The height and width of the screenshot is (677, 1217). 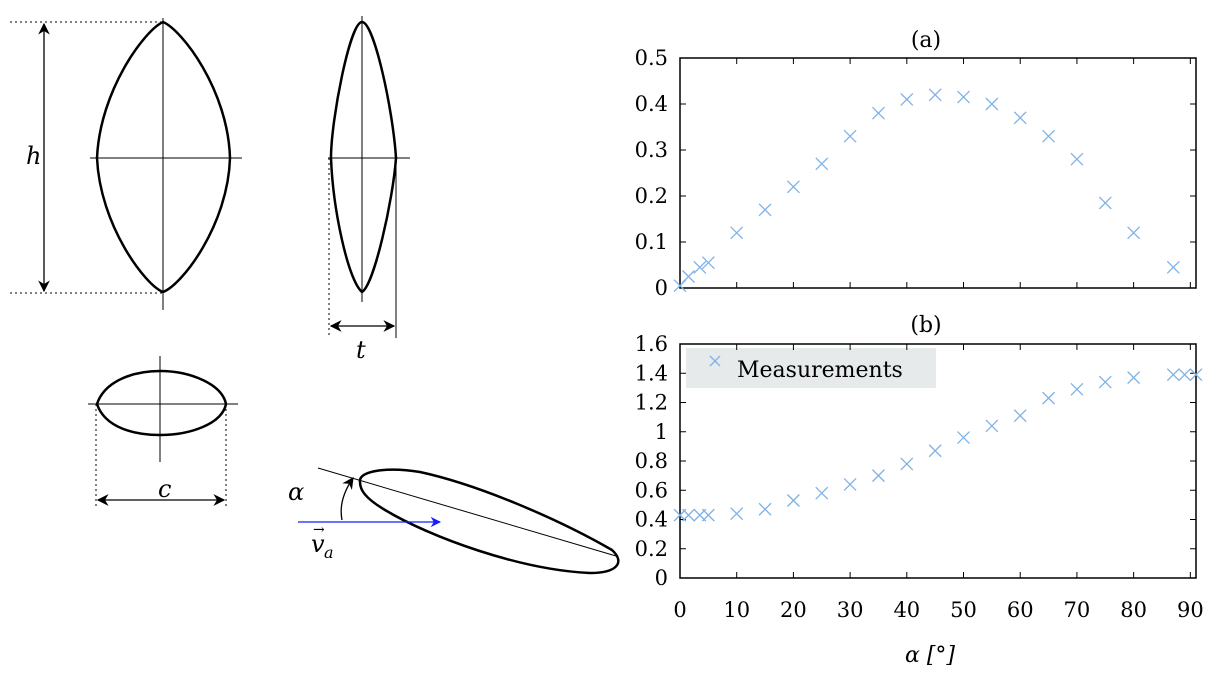 I want to click on ytick-label: 1.4, so click(x=651, y=373).